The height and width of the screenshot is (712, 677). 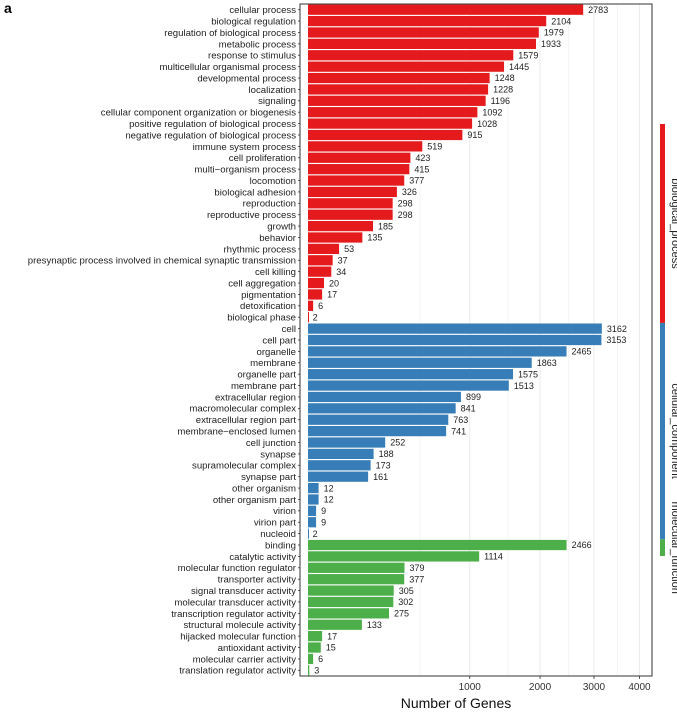 I want to click on value-label: 298, so click(x=405, y=204).